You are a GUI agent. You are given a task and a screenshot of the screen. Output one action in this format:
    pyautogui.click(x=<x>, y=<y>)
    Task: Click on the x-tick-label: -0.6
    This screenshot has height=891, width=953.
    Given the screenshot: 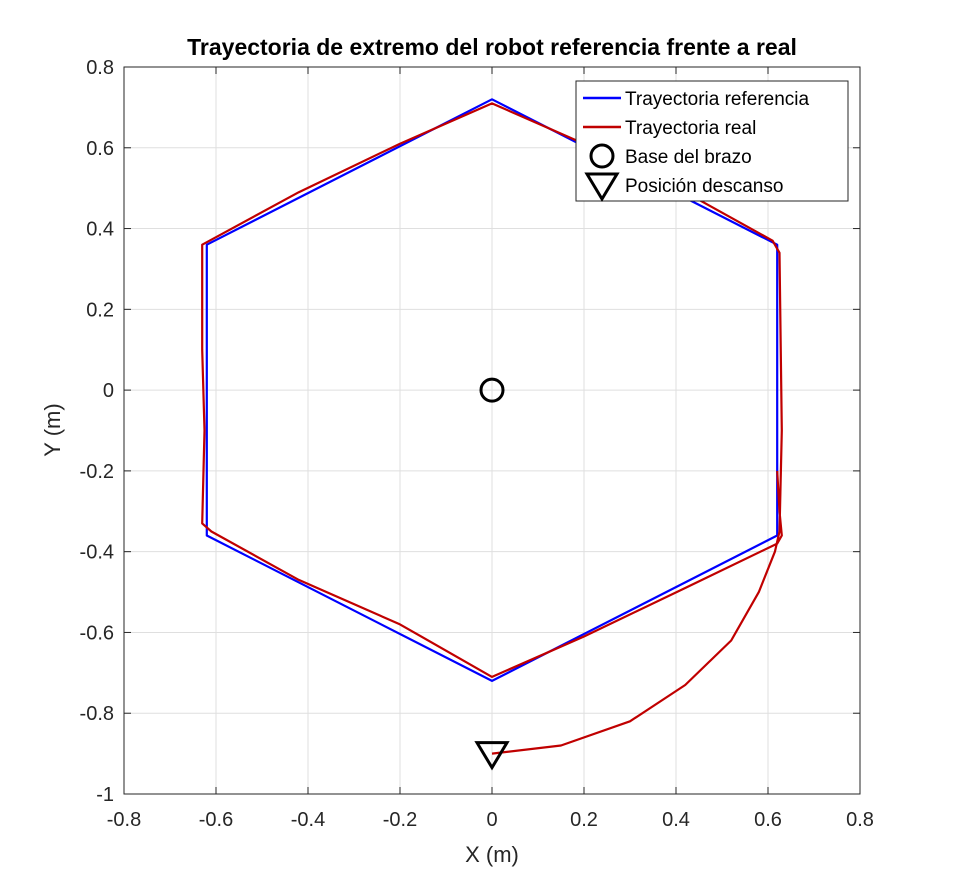 What is the action you would take?
    pyautogui.click(x=216, y=820)
    